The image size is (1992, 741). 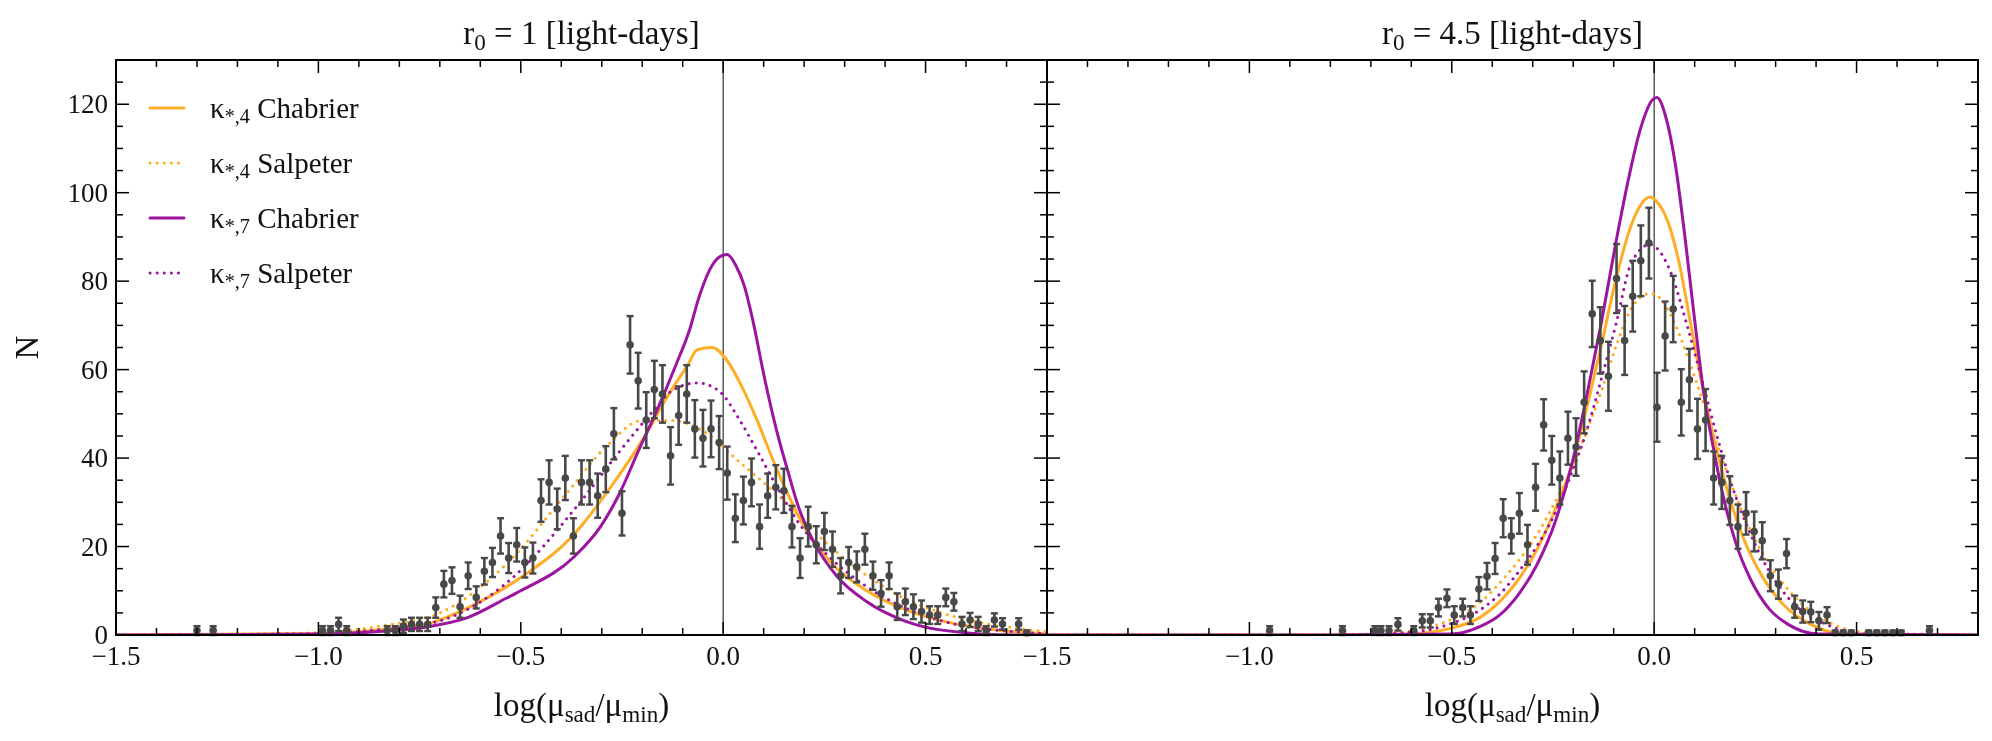 What do you see at coordinates (94, 281) in the screenshot?
I see `y-tick-label: 80` at bounding box center [94, 281].